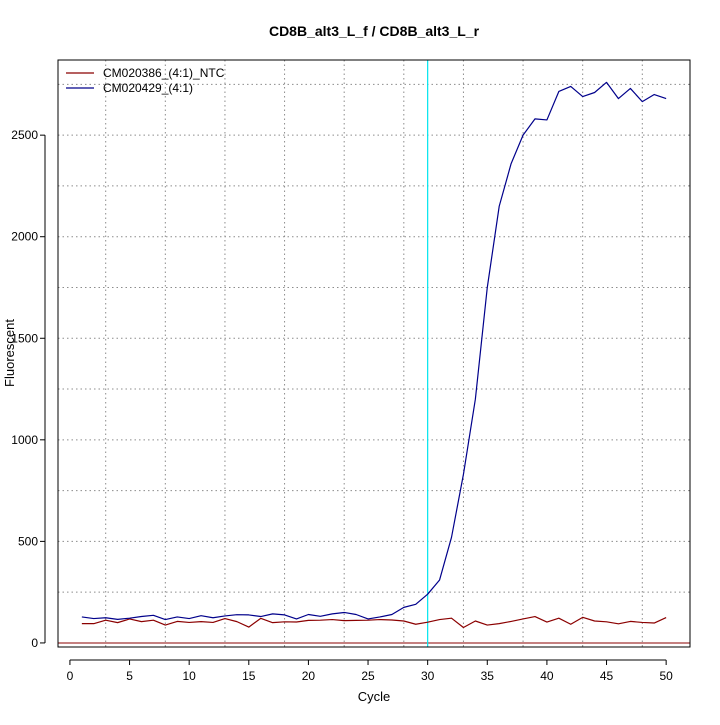  I want to click on x-tick-label: 20, so click(309, 676).